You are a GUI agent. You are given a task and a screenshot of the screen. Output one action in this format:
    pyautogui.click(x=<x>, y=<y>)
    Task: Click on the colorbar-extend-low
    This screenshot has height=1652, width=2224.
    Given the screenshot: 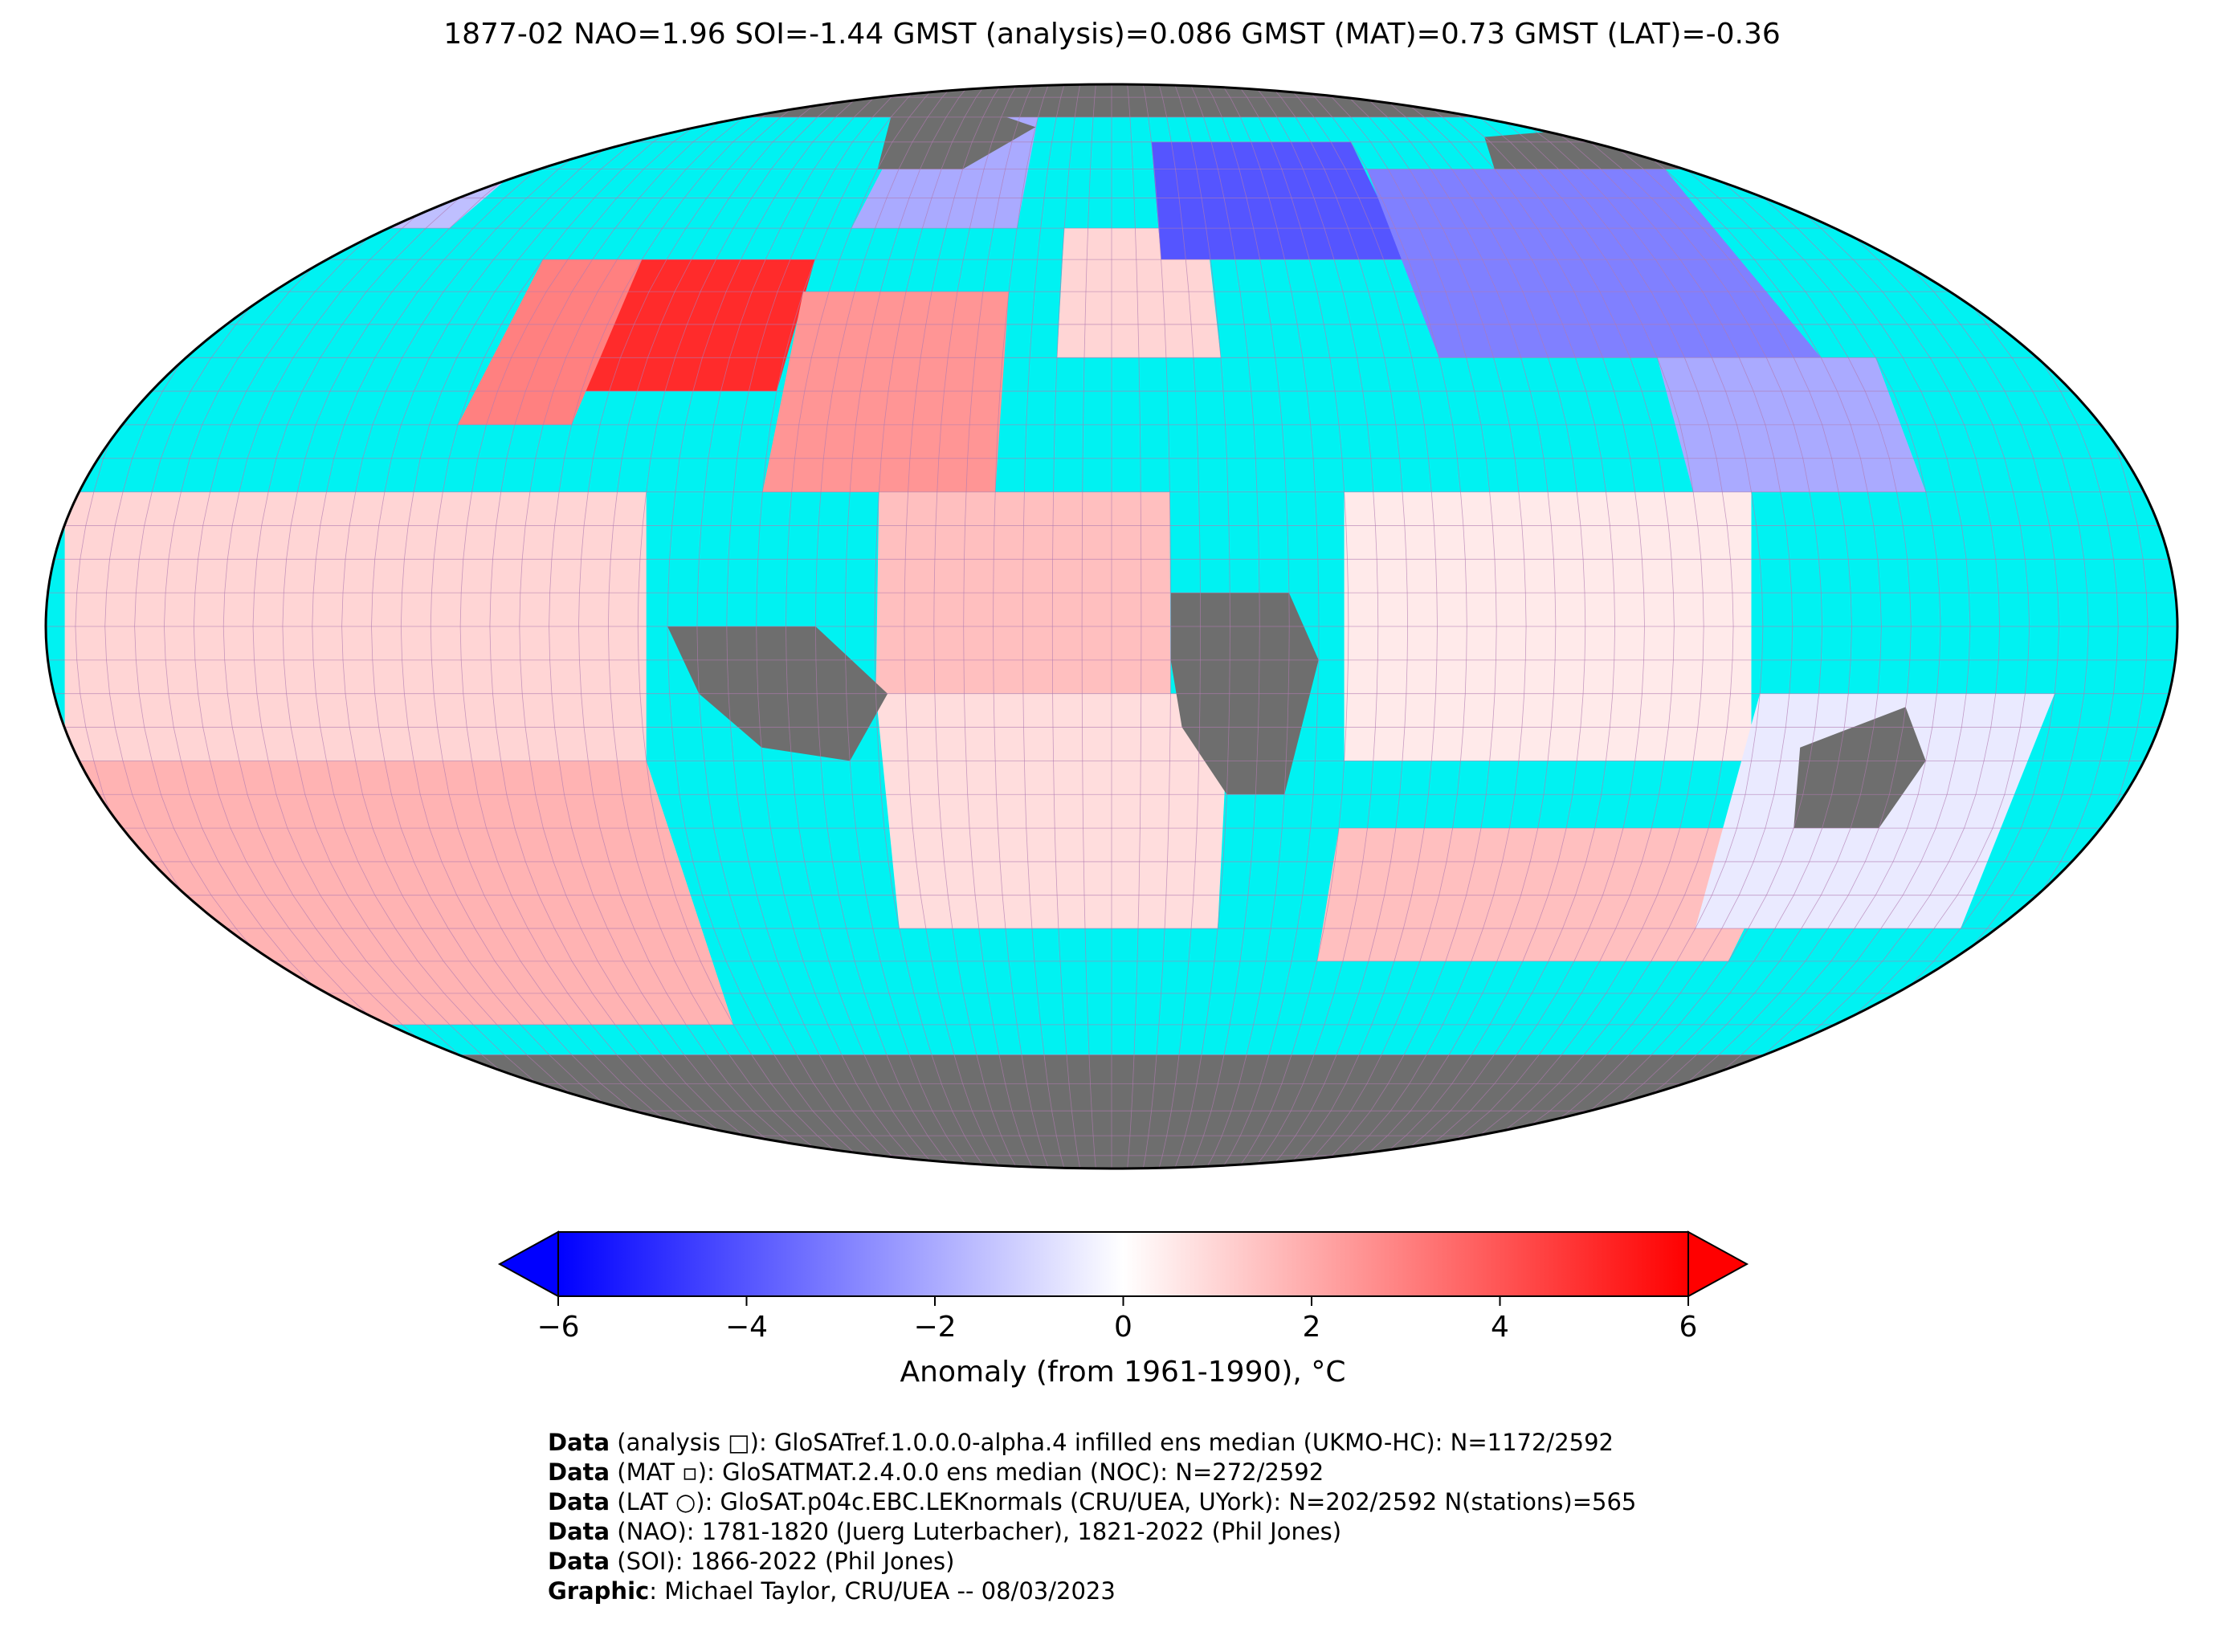 What is the action you would take?
    pyautogui.click(x=528, y=1264)
    